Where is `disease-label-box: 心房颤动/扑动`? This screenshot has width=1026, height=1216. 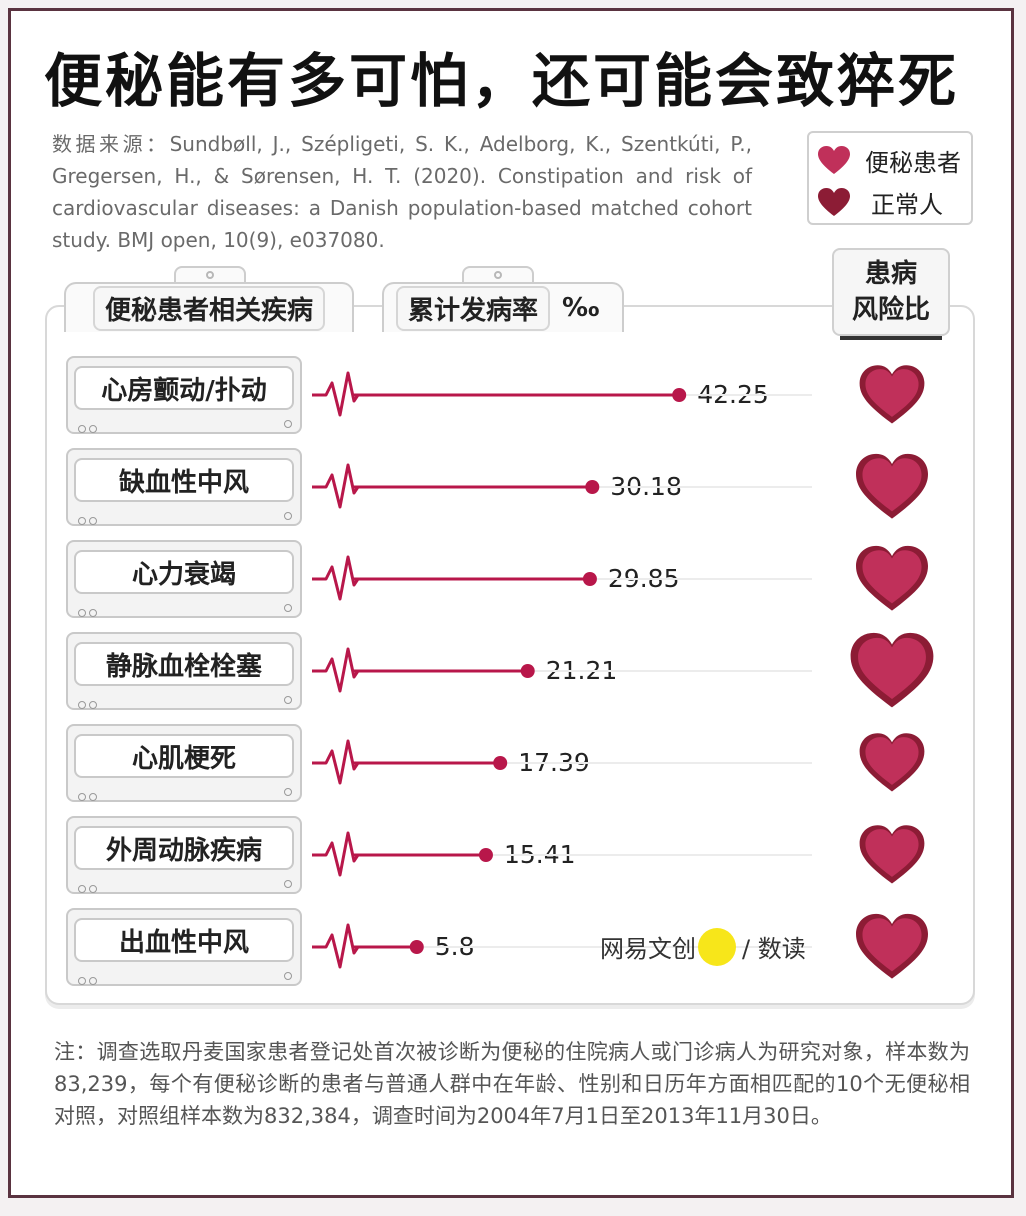 disease-label-box: 心房颤动/扑动 is located at coordinates (184, 395).